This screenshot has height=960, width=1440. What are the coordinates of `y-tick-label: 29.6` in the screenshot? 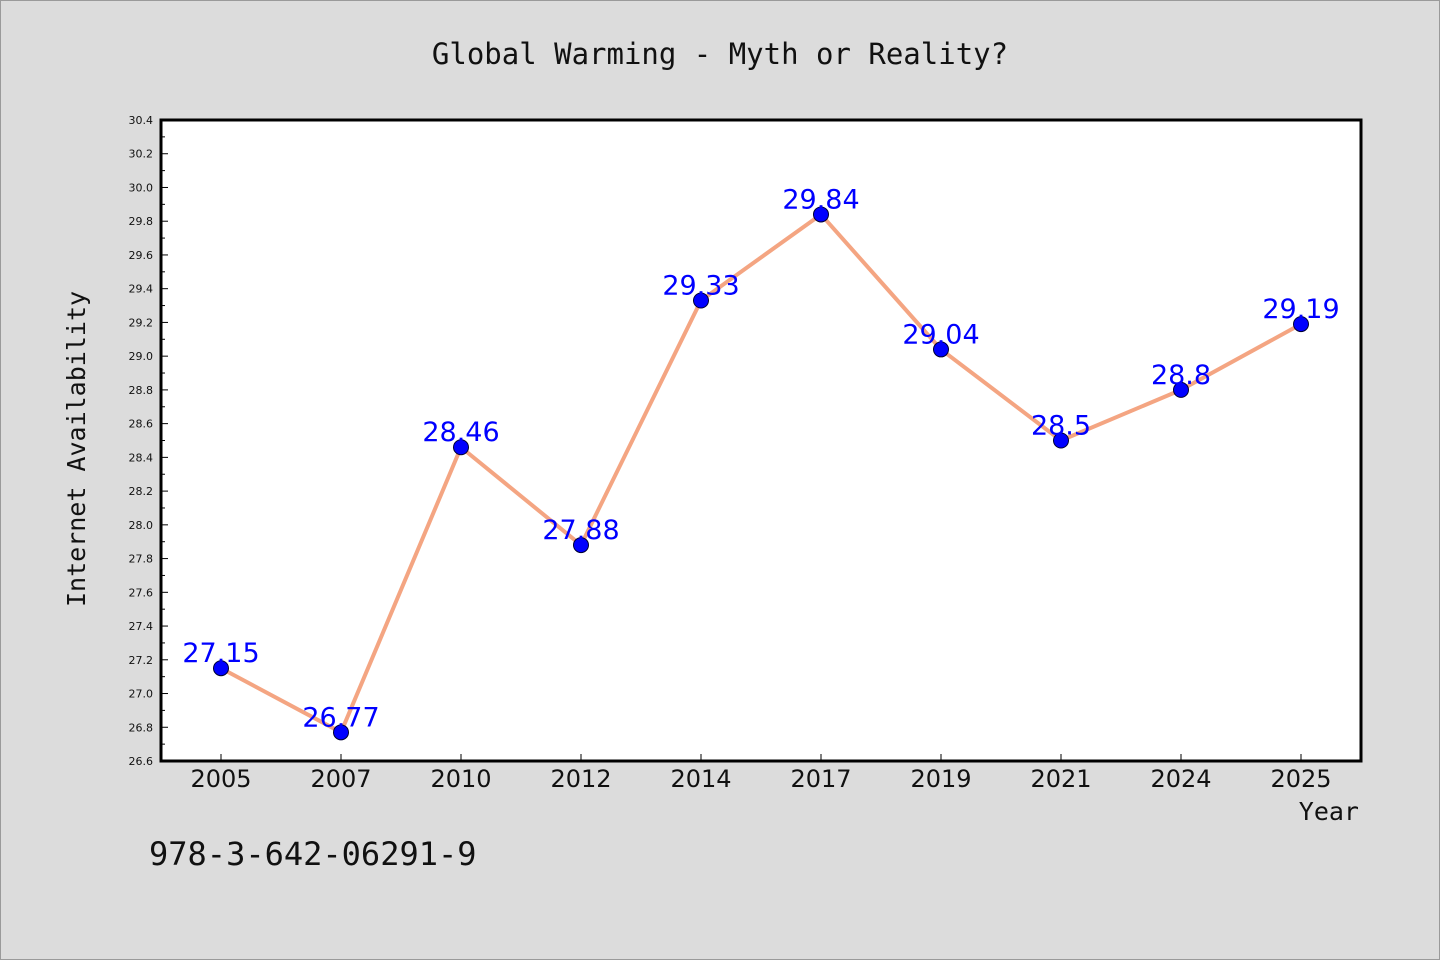 It's located at (141, 255).